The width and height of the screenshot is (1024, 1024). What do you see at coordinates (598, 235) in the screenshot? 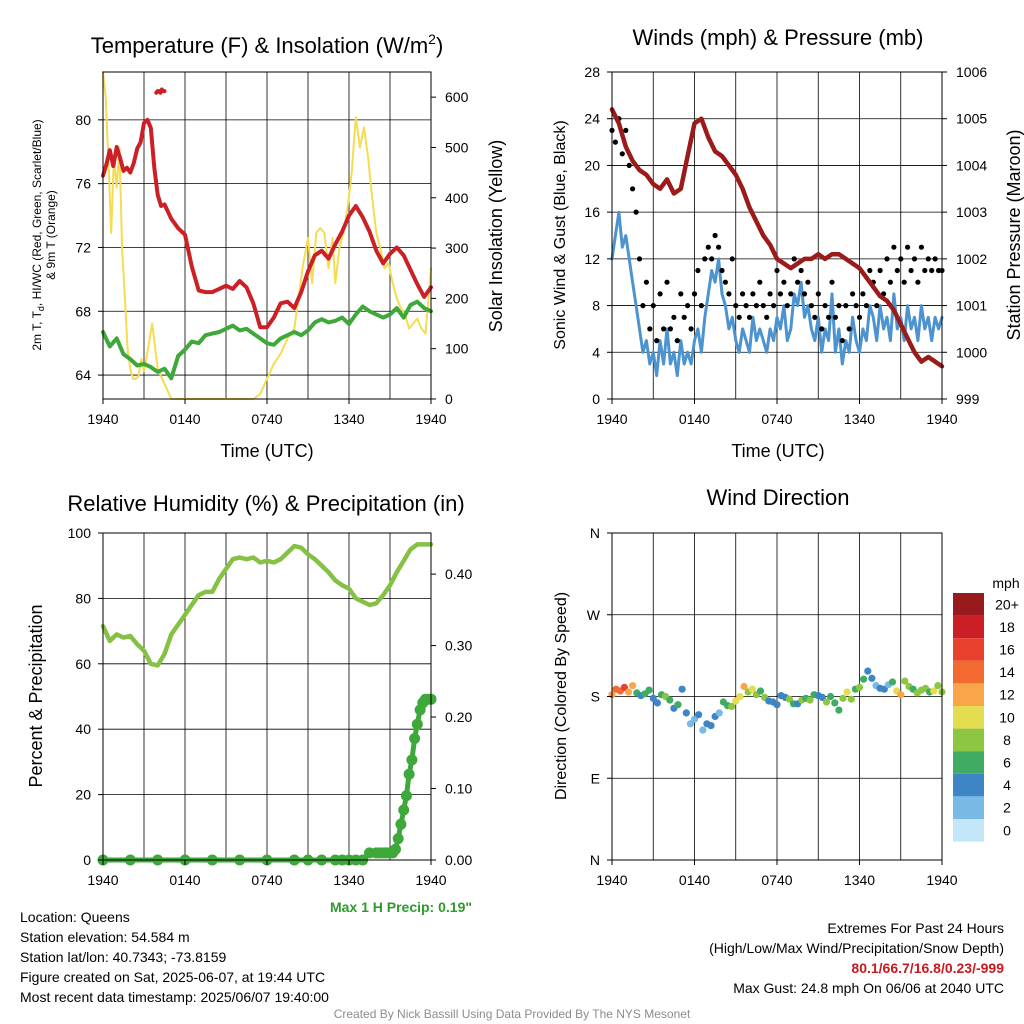
I see `wind-left-axis: 0 4 8 12 16 20 24 28` at bounding box center [598, 235].